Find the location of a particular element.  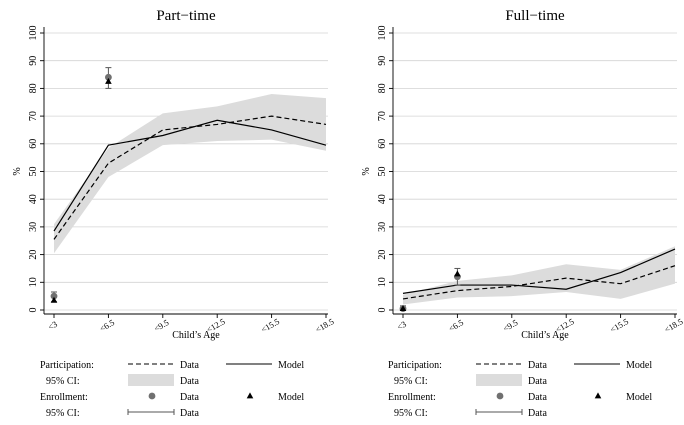

chart-title: Part−time is located at coordinates (186, 16).